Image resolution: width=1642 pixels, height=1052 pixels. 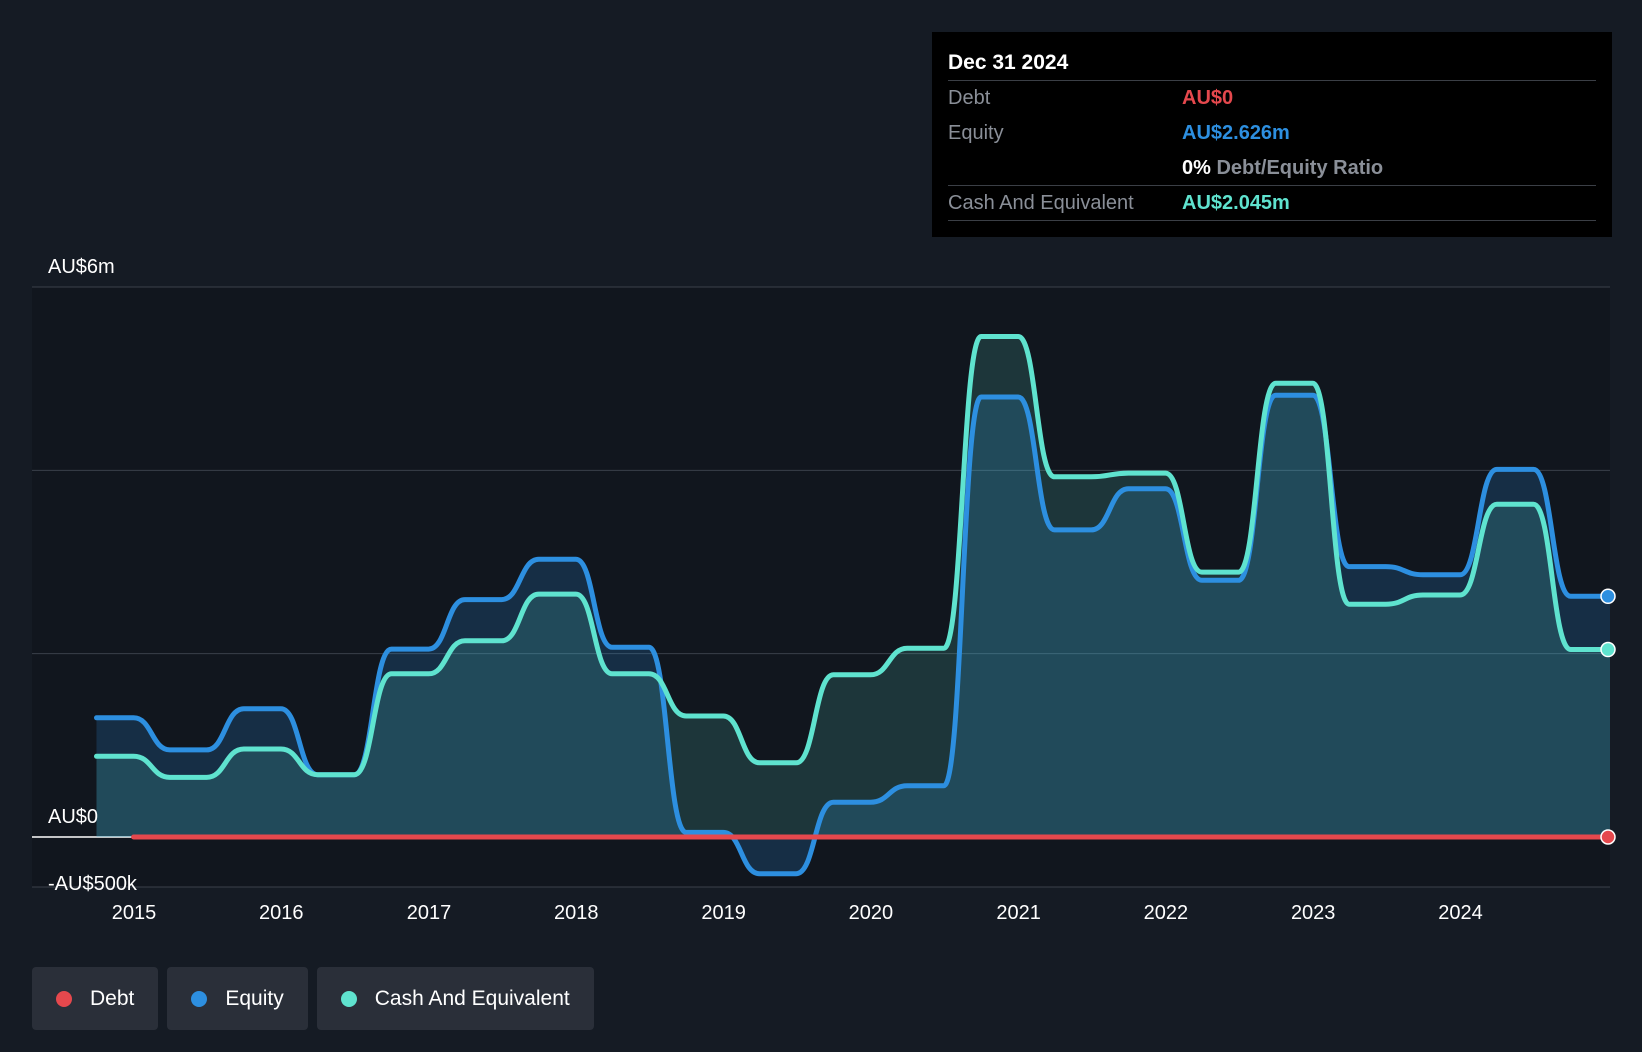 What do you see at coordinates (969, 98) in the screenshot?
I see `tooltip-debt-label: Debt` at bounding box center [969, 98].